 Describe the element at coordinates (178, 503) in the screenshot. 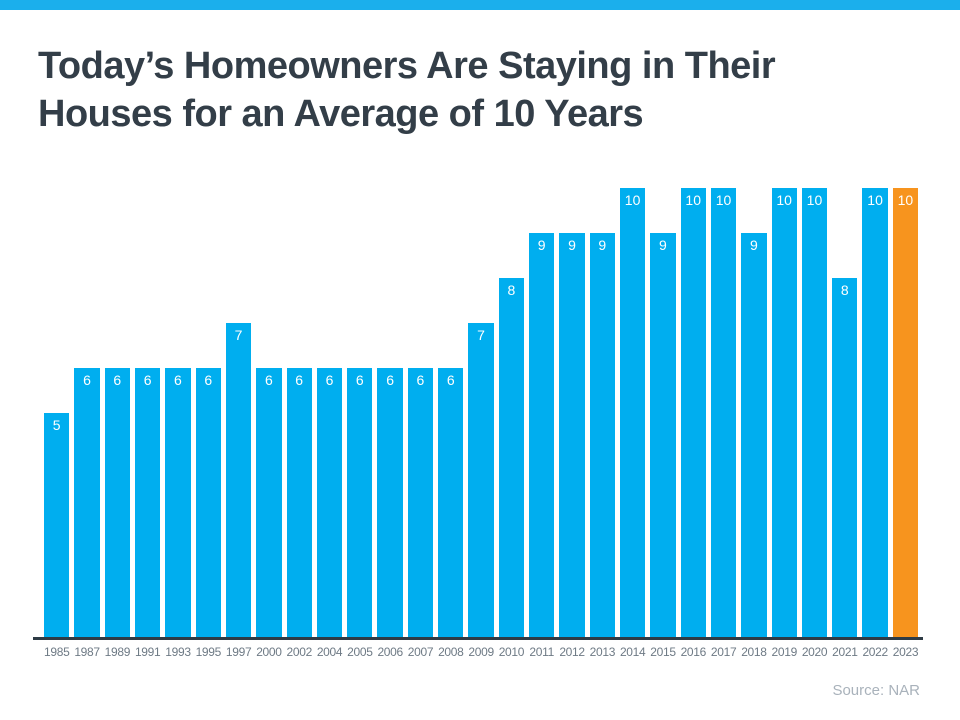

I see `bar-1993: 6` at that location.